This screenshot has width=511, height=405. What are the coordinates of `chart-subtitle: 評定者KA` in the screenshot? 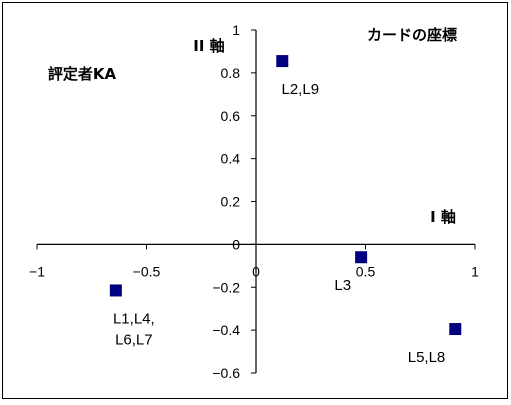 It's located at (82, 74).